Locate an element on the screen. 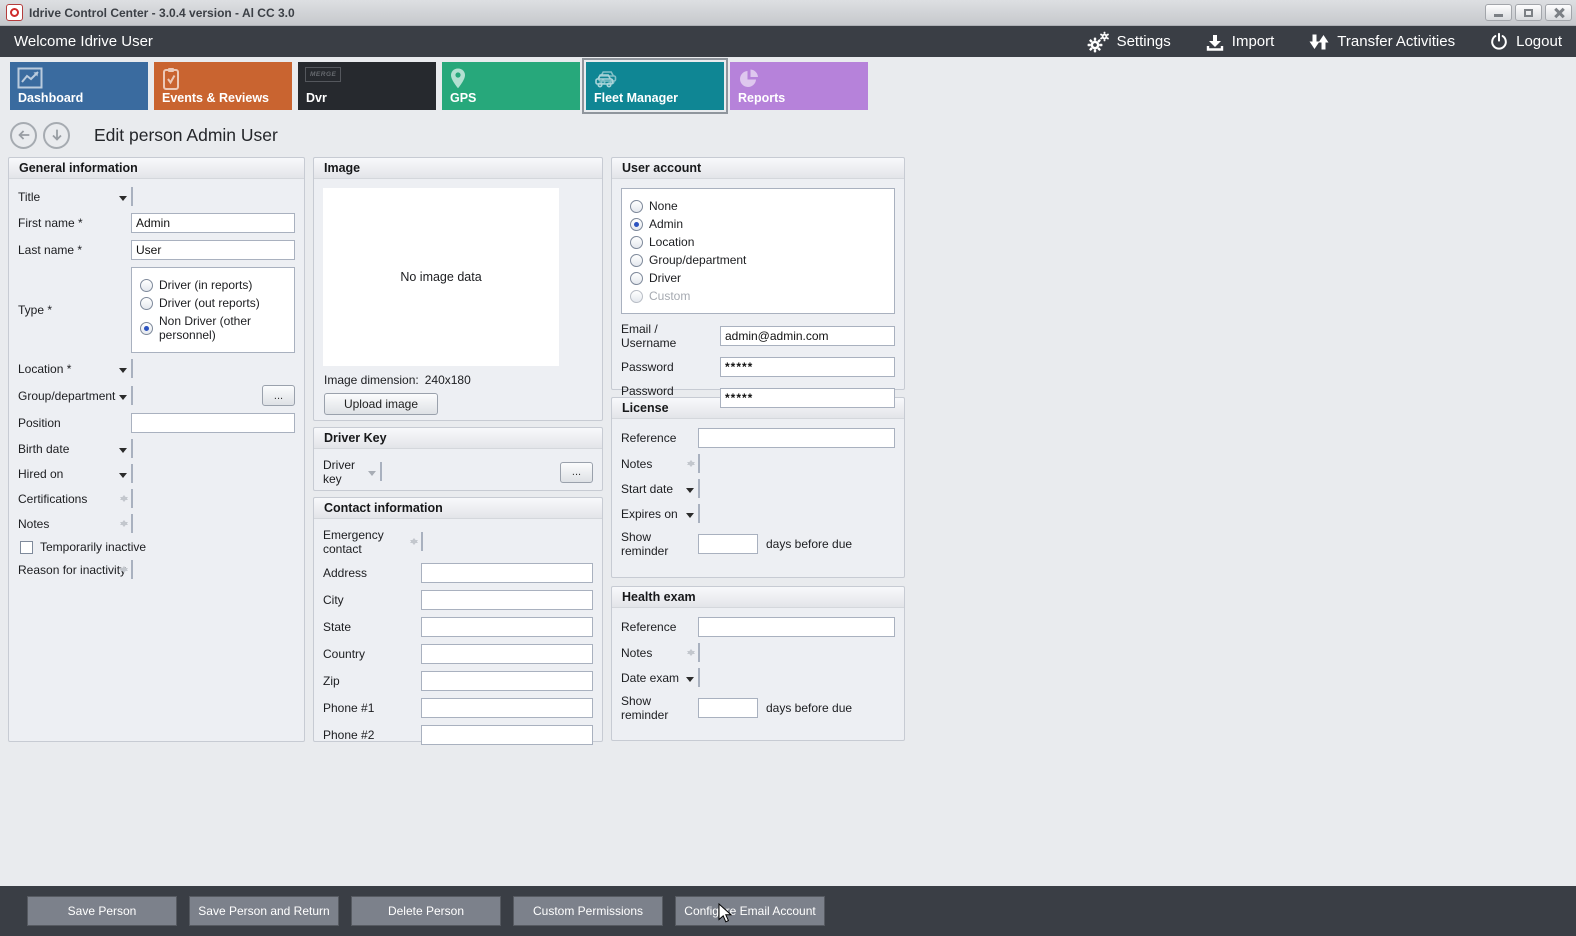 The image size is (1576, 936). scroll-down-button is located at coordinates (56, 135).